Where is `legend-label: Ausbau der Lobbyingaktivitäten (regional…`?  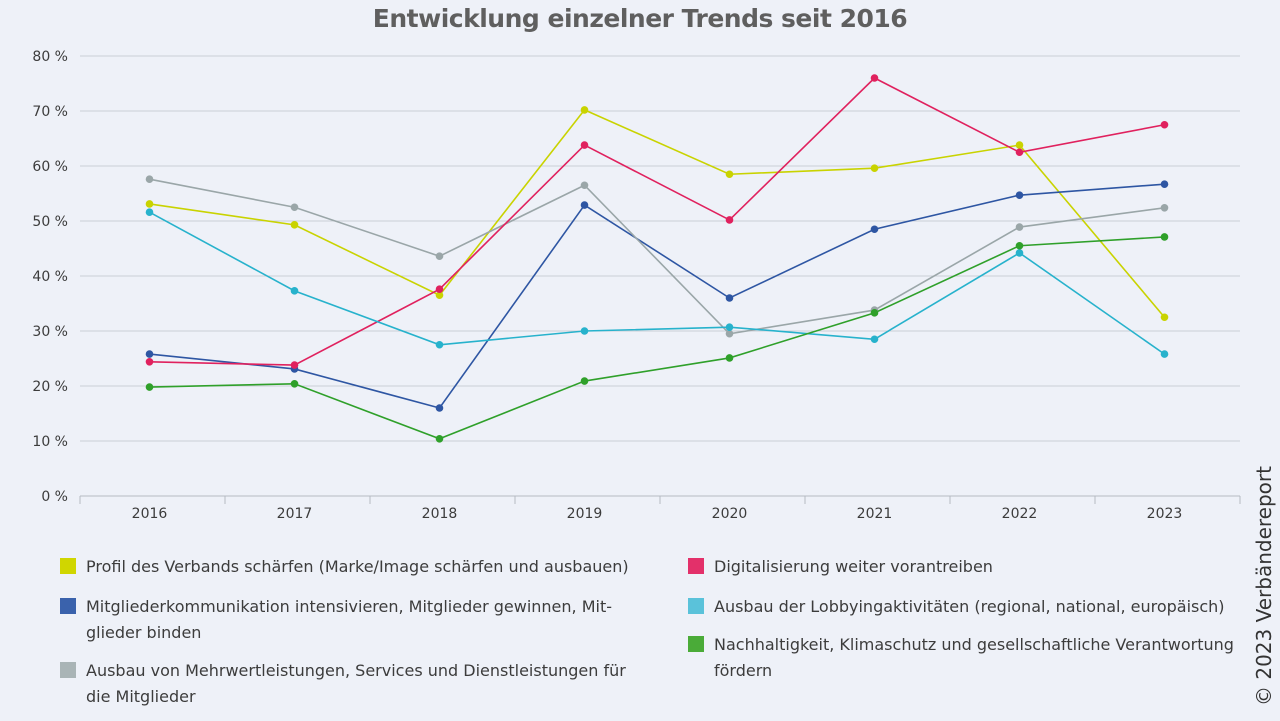
legend-label: Ausbau der Lobbyingaktivitäten (regional… is located at coordinates (969, 606).